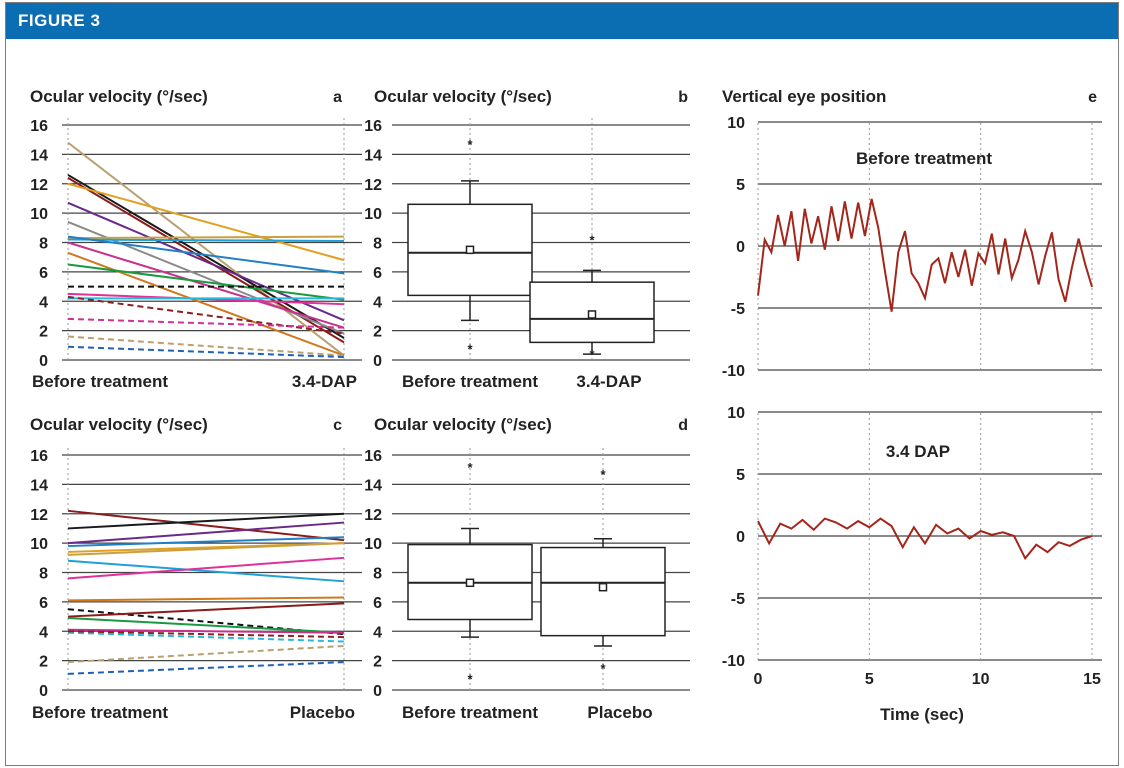  What do you see at coordinates (1092, 679) in the screenshot?
I see `chart-e-xtick-label: 15` at bounding box center [1092, 679].